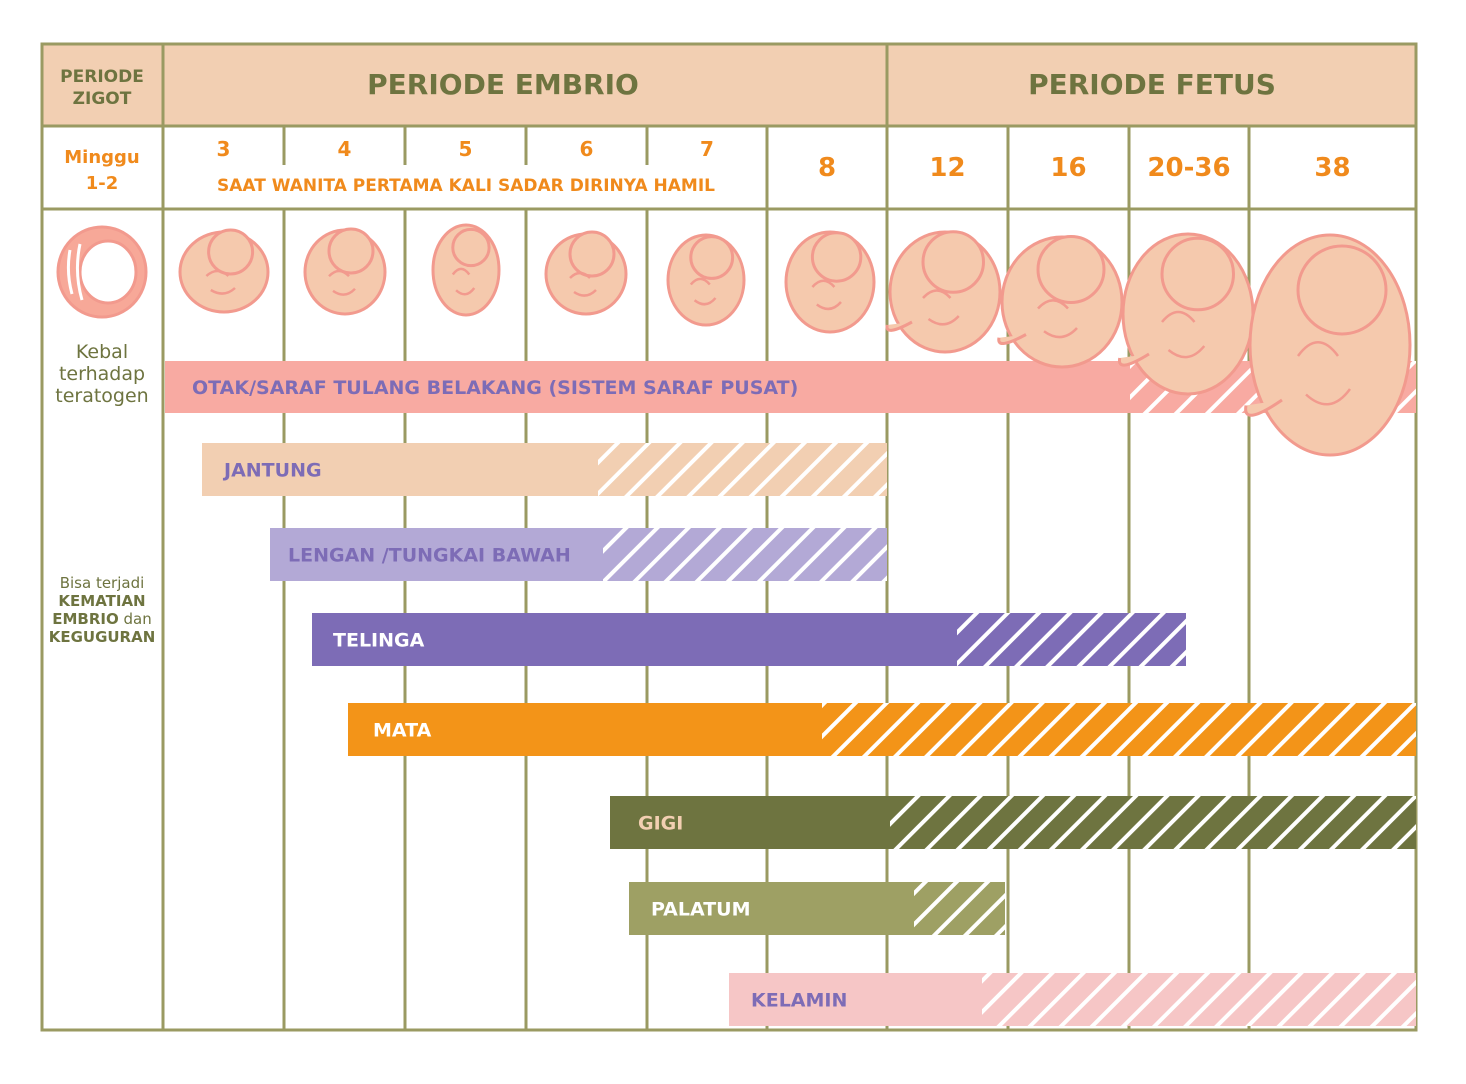  What do you see at coordinates (402, 731) in the screenshot?
I see `bar-label-mata: MATA` at bounding box center [402, 731].